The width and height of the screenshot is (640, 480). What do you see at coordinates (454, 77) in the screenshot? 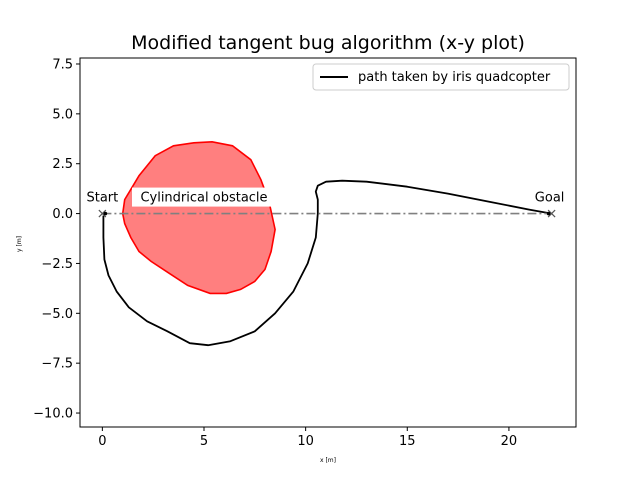
I see `legend-entry: path taken by iris quadcopter` at bounding box center [454, 77].